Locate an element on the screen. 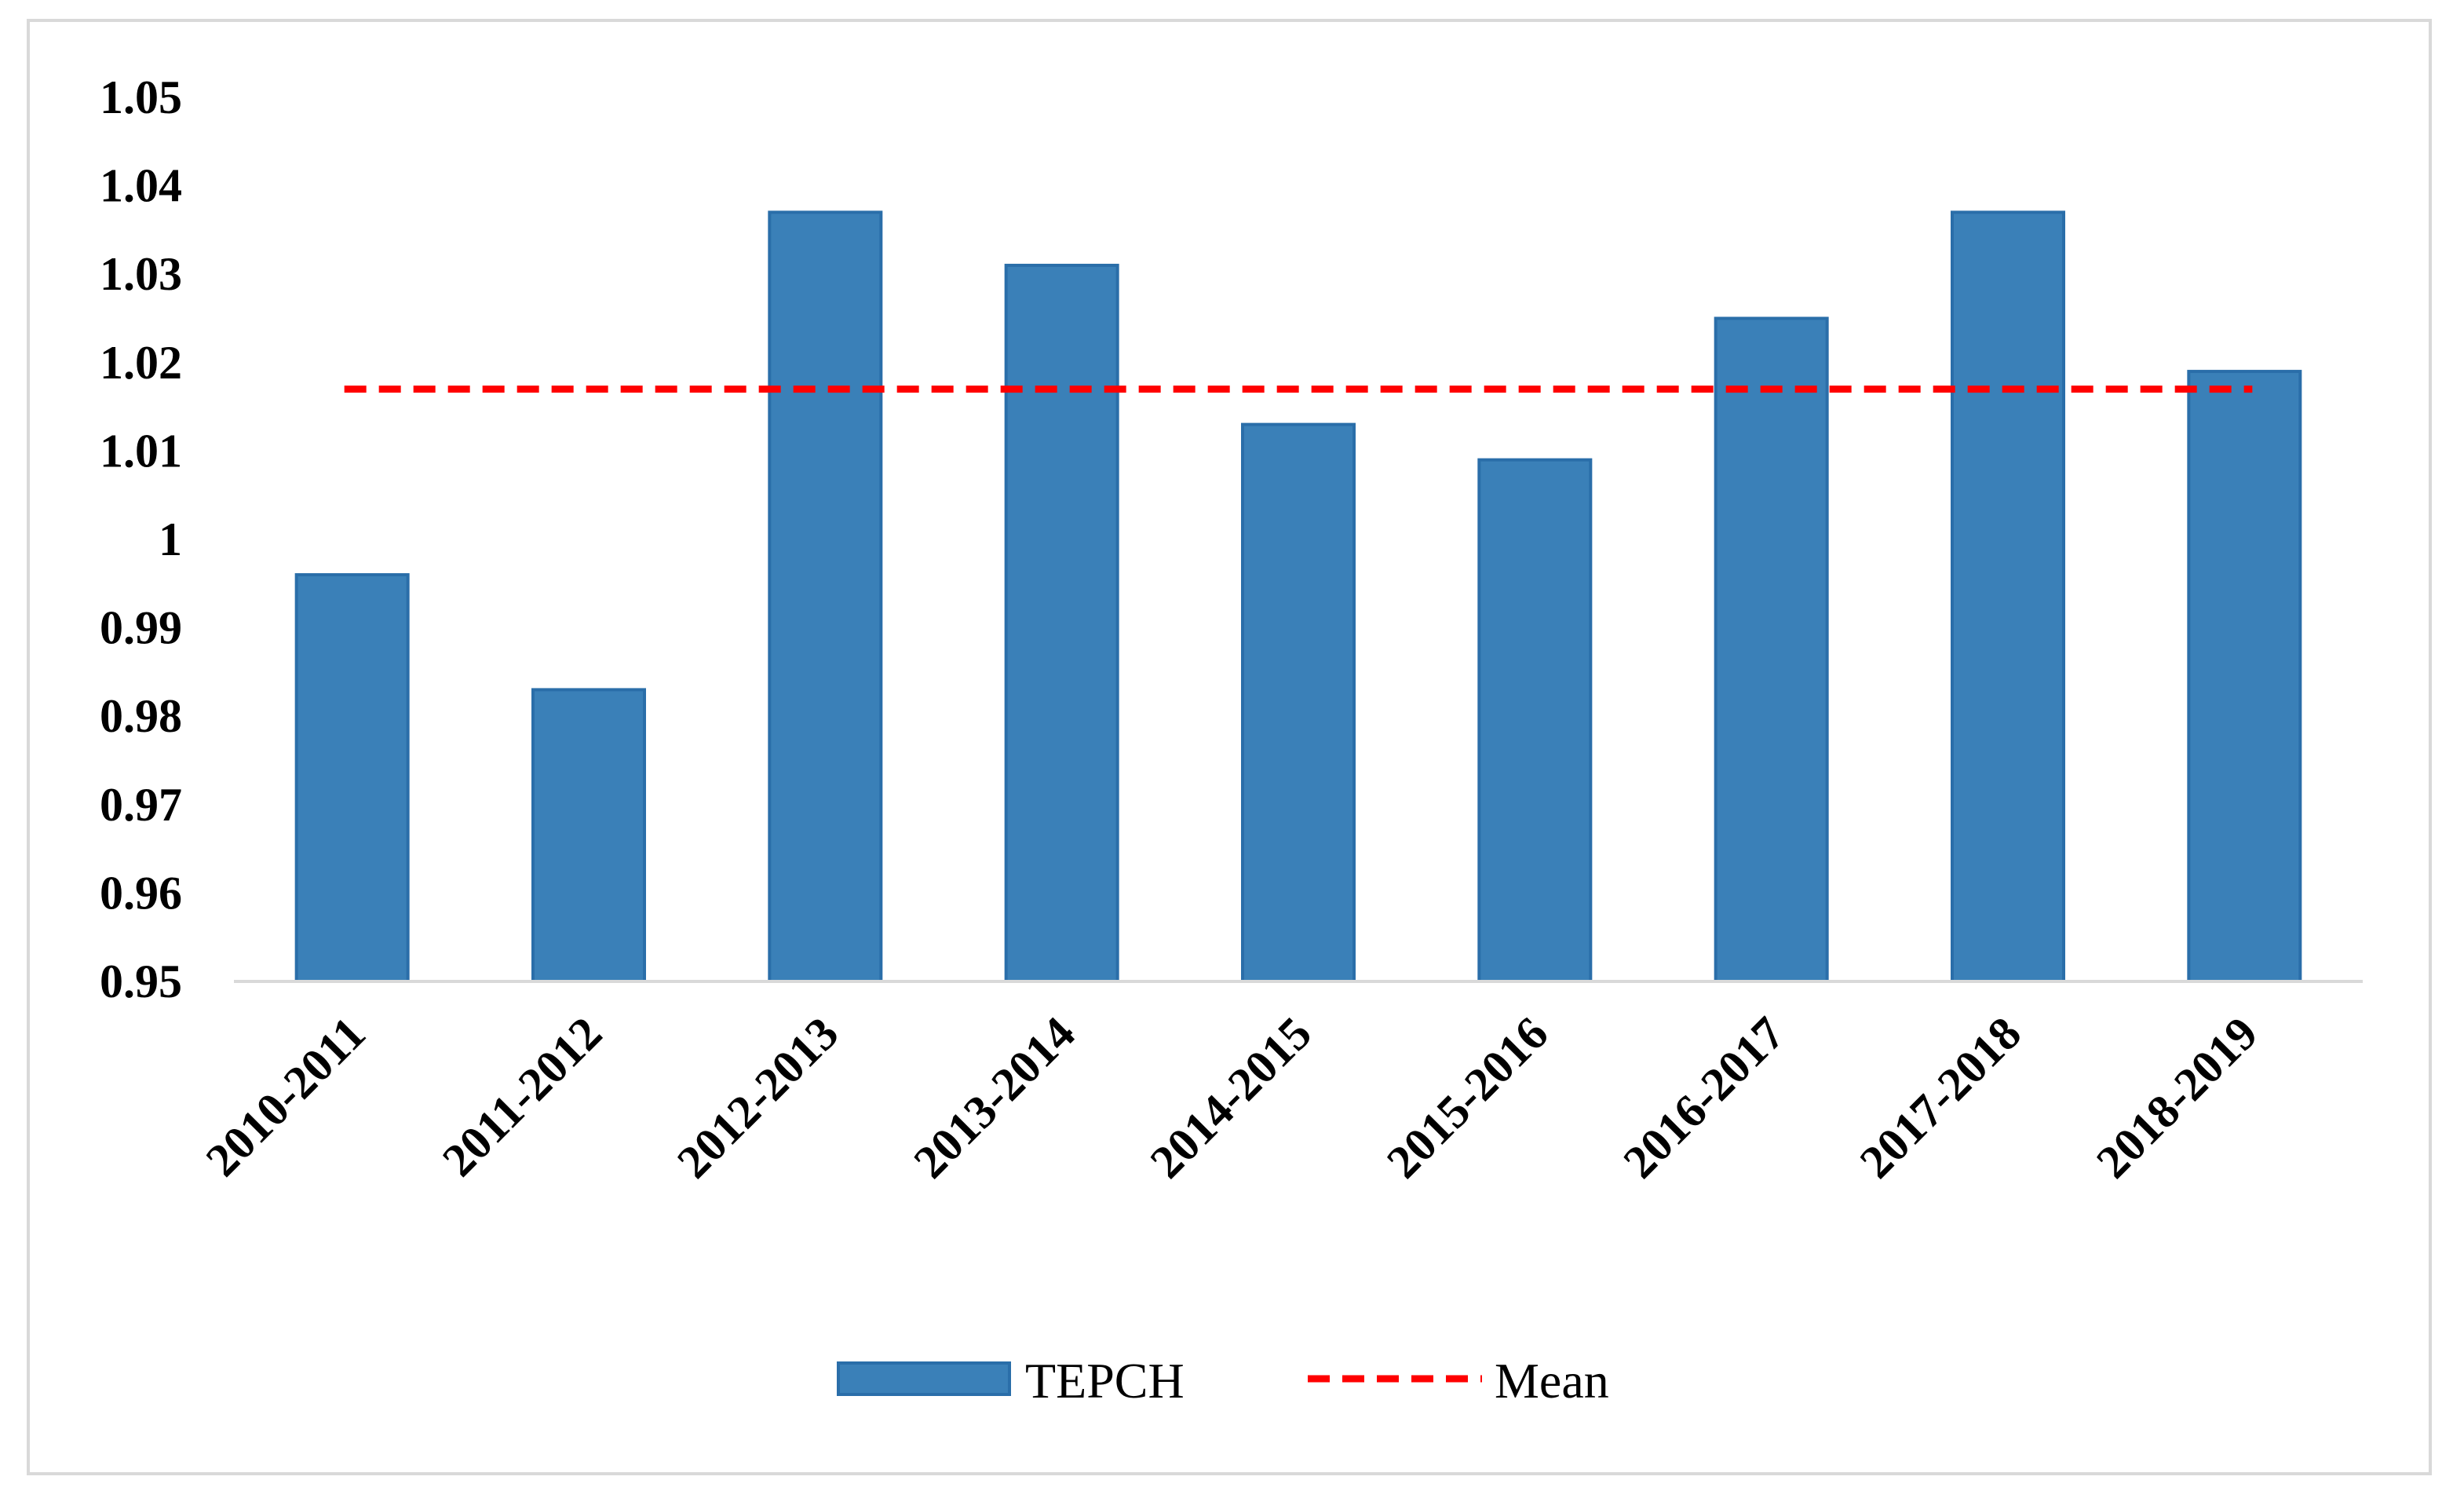 The height and width of the screenshot is (1502, 2464). x-tick-label: 2014-2015 is located at coordinates (1231, 1098).